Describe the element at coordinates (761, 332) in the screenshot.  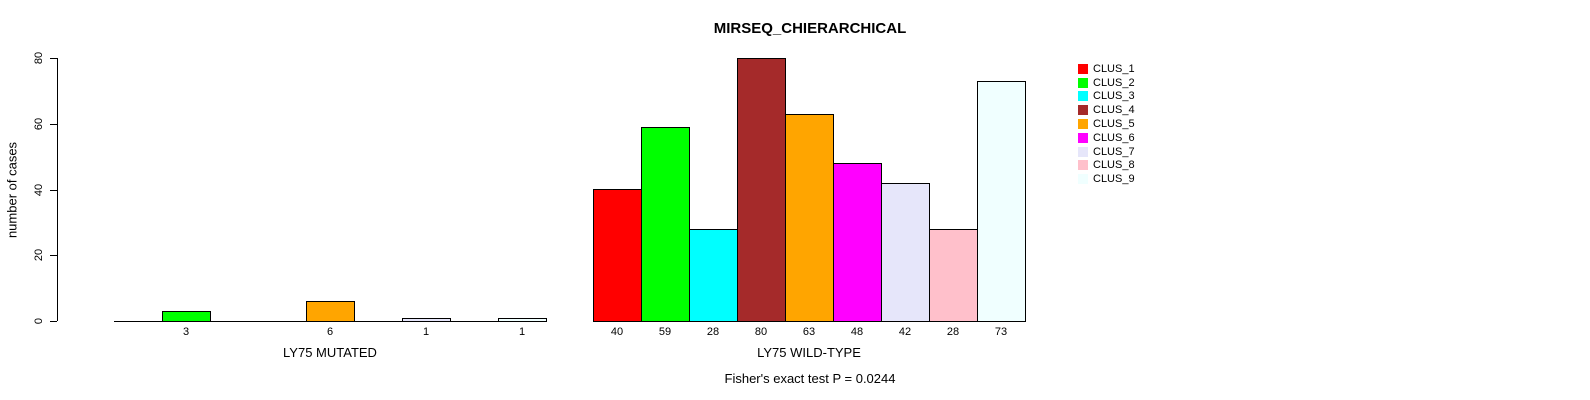
I see `bar-value-label: 80` at that location.